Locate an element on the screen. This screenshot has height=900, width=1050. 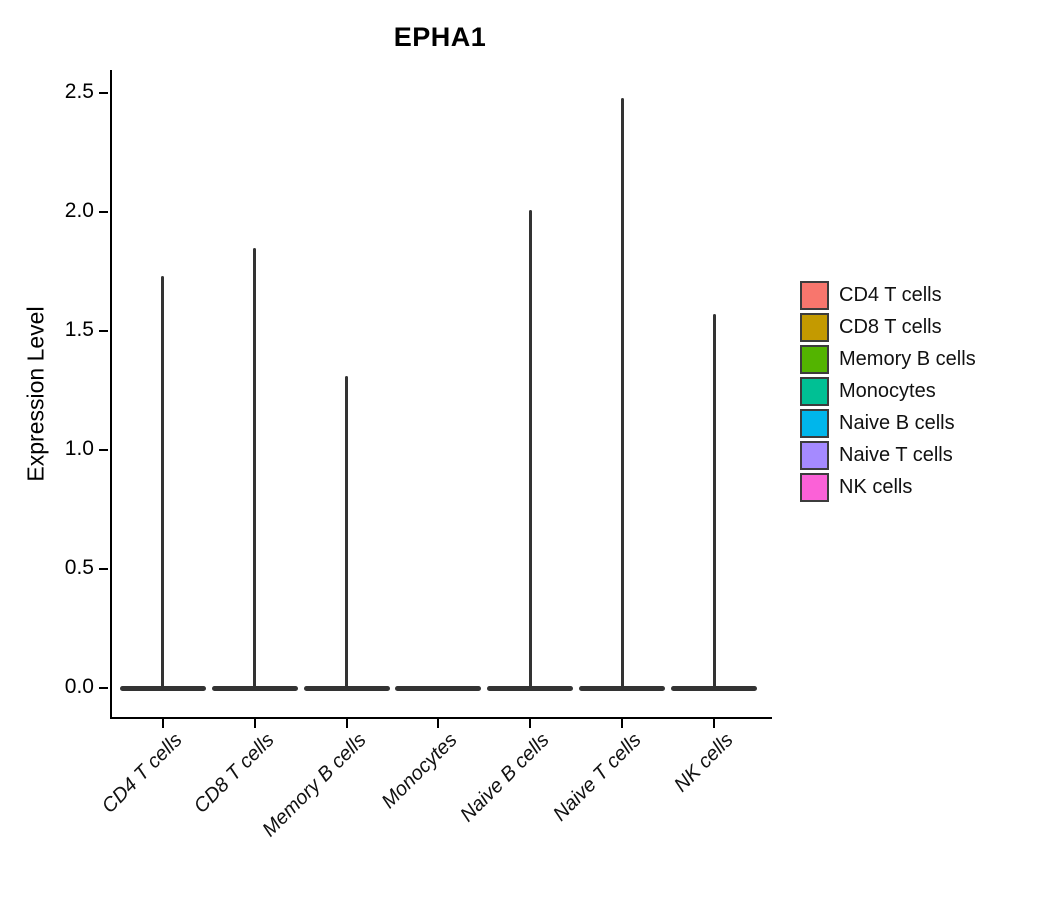
y-tick-label: 1.0 is located at coordinates (79, 448).